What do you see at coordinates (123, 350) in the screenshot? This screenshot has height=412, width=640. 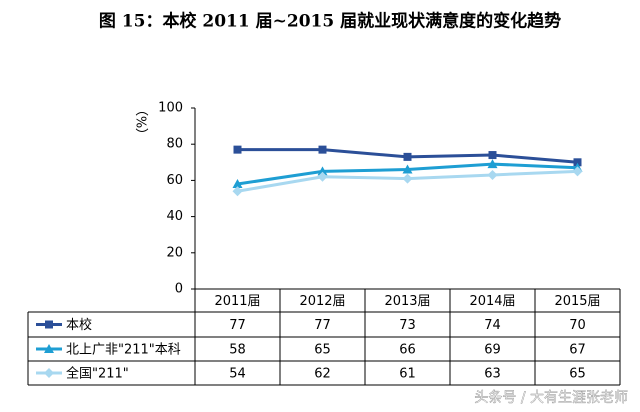 I see `legend-label: 北上广非"211"本科` at bounding box center [123, 350].